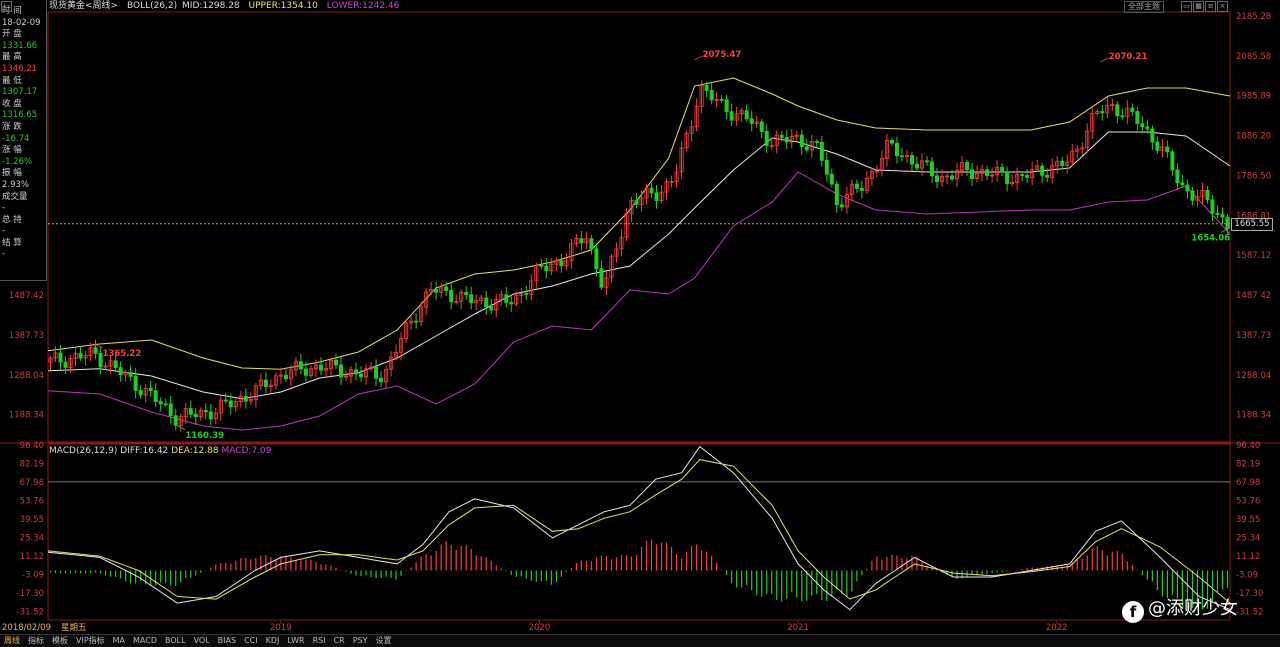 Image resolution: width=1280 pixels, height=647 pixels. I want to click on price-ytick-right: 1686.81, so click(1253, 216).